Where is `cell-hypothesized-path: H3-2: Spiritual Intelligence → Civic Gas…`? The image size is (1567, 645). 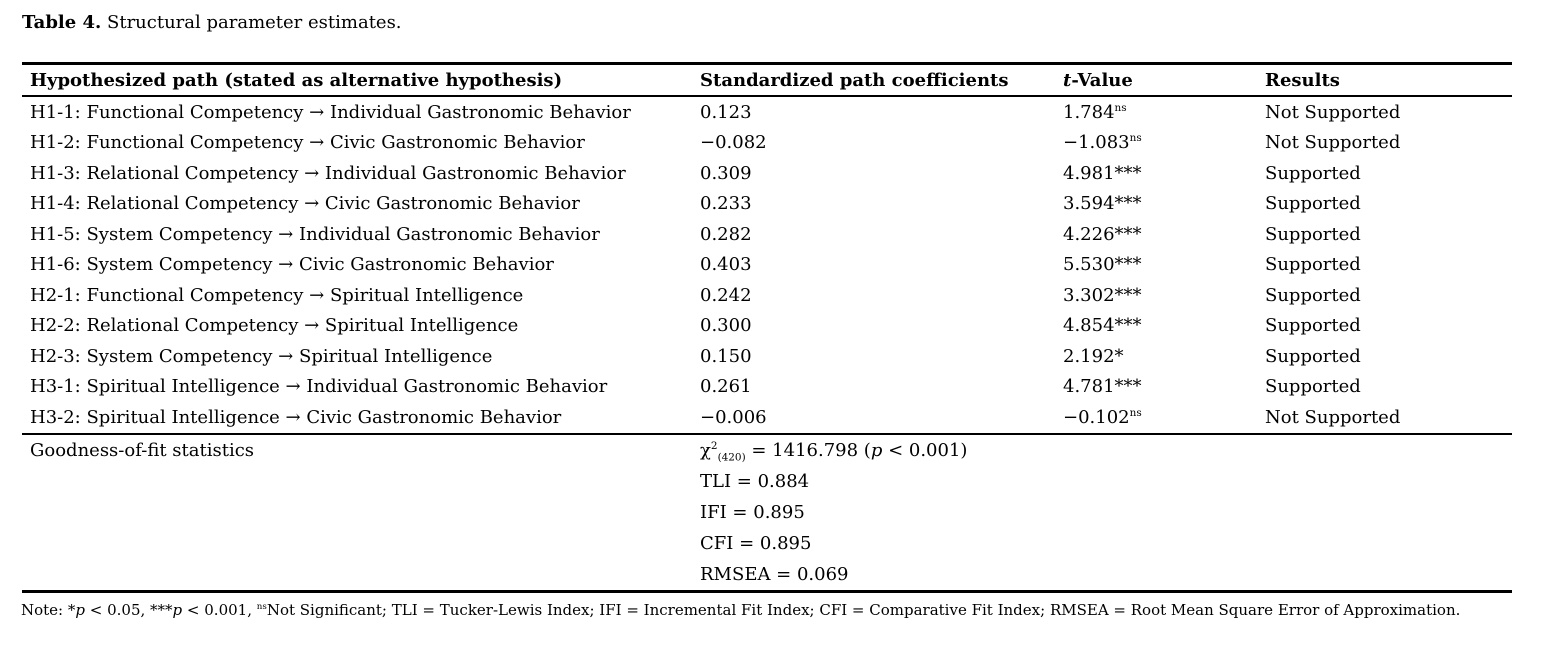 cell-hypothesized-path: H3-2: Spiritual Intelligence → Civic Gas… is located at coordinates (296, 417).